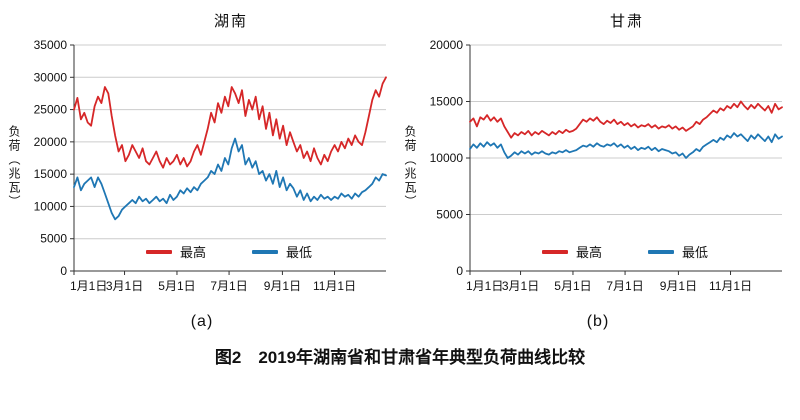  Describe the element at coordinates (598, 321) in the screenshot. I see `sub-label-b: (b)` at that location.